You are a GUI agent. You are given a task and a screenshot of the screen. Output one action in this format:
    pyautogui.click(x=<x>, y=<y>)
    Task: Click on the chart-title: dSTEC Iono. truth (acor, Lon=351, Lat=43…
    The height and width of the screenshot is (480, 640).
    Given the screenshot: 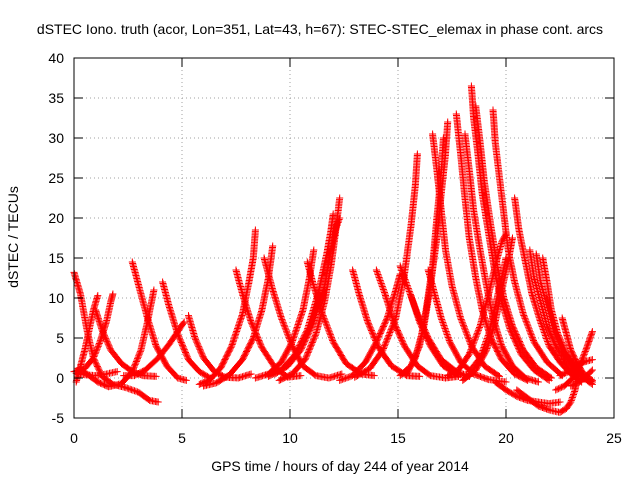 What is the action you would take?
    pyautogui.click(x=320, y=29)
    